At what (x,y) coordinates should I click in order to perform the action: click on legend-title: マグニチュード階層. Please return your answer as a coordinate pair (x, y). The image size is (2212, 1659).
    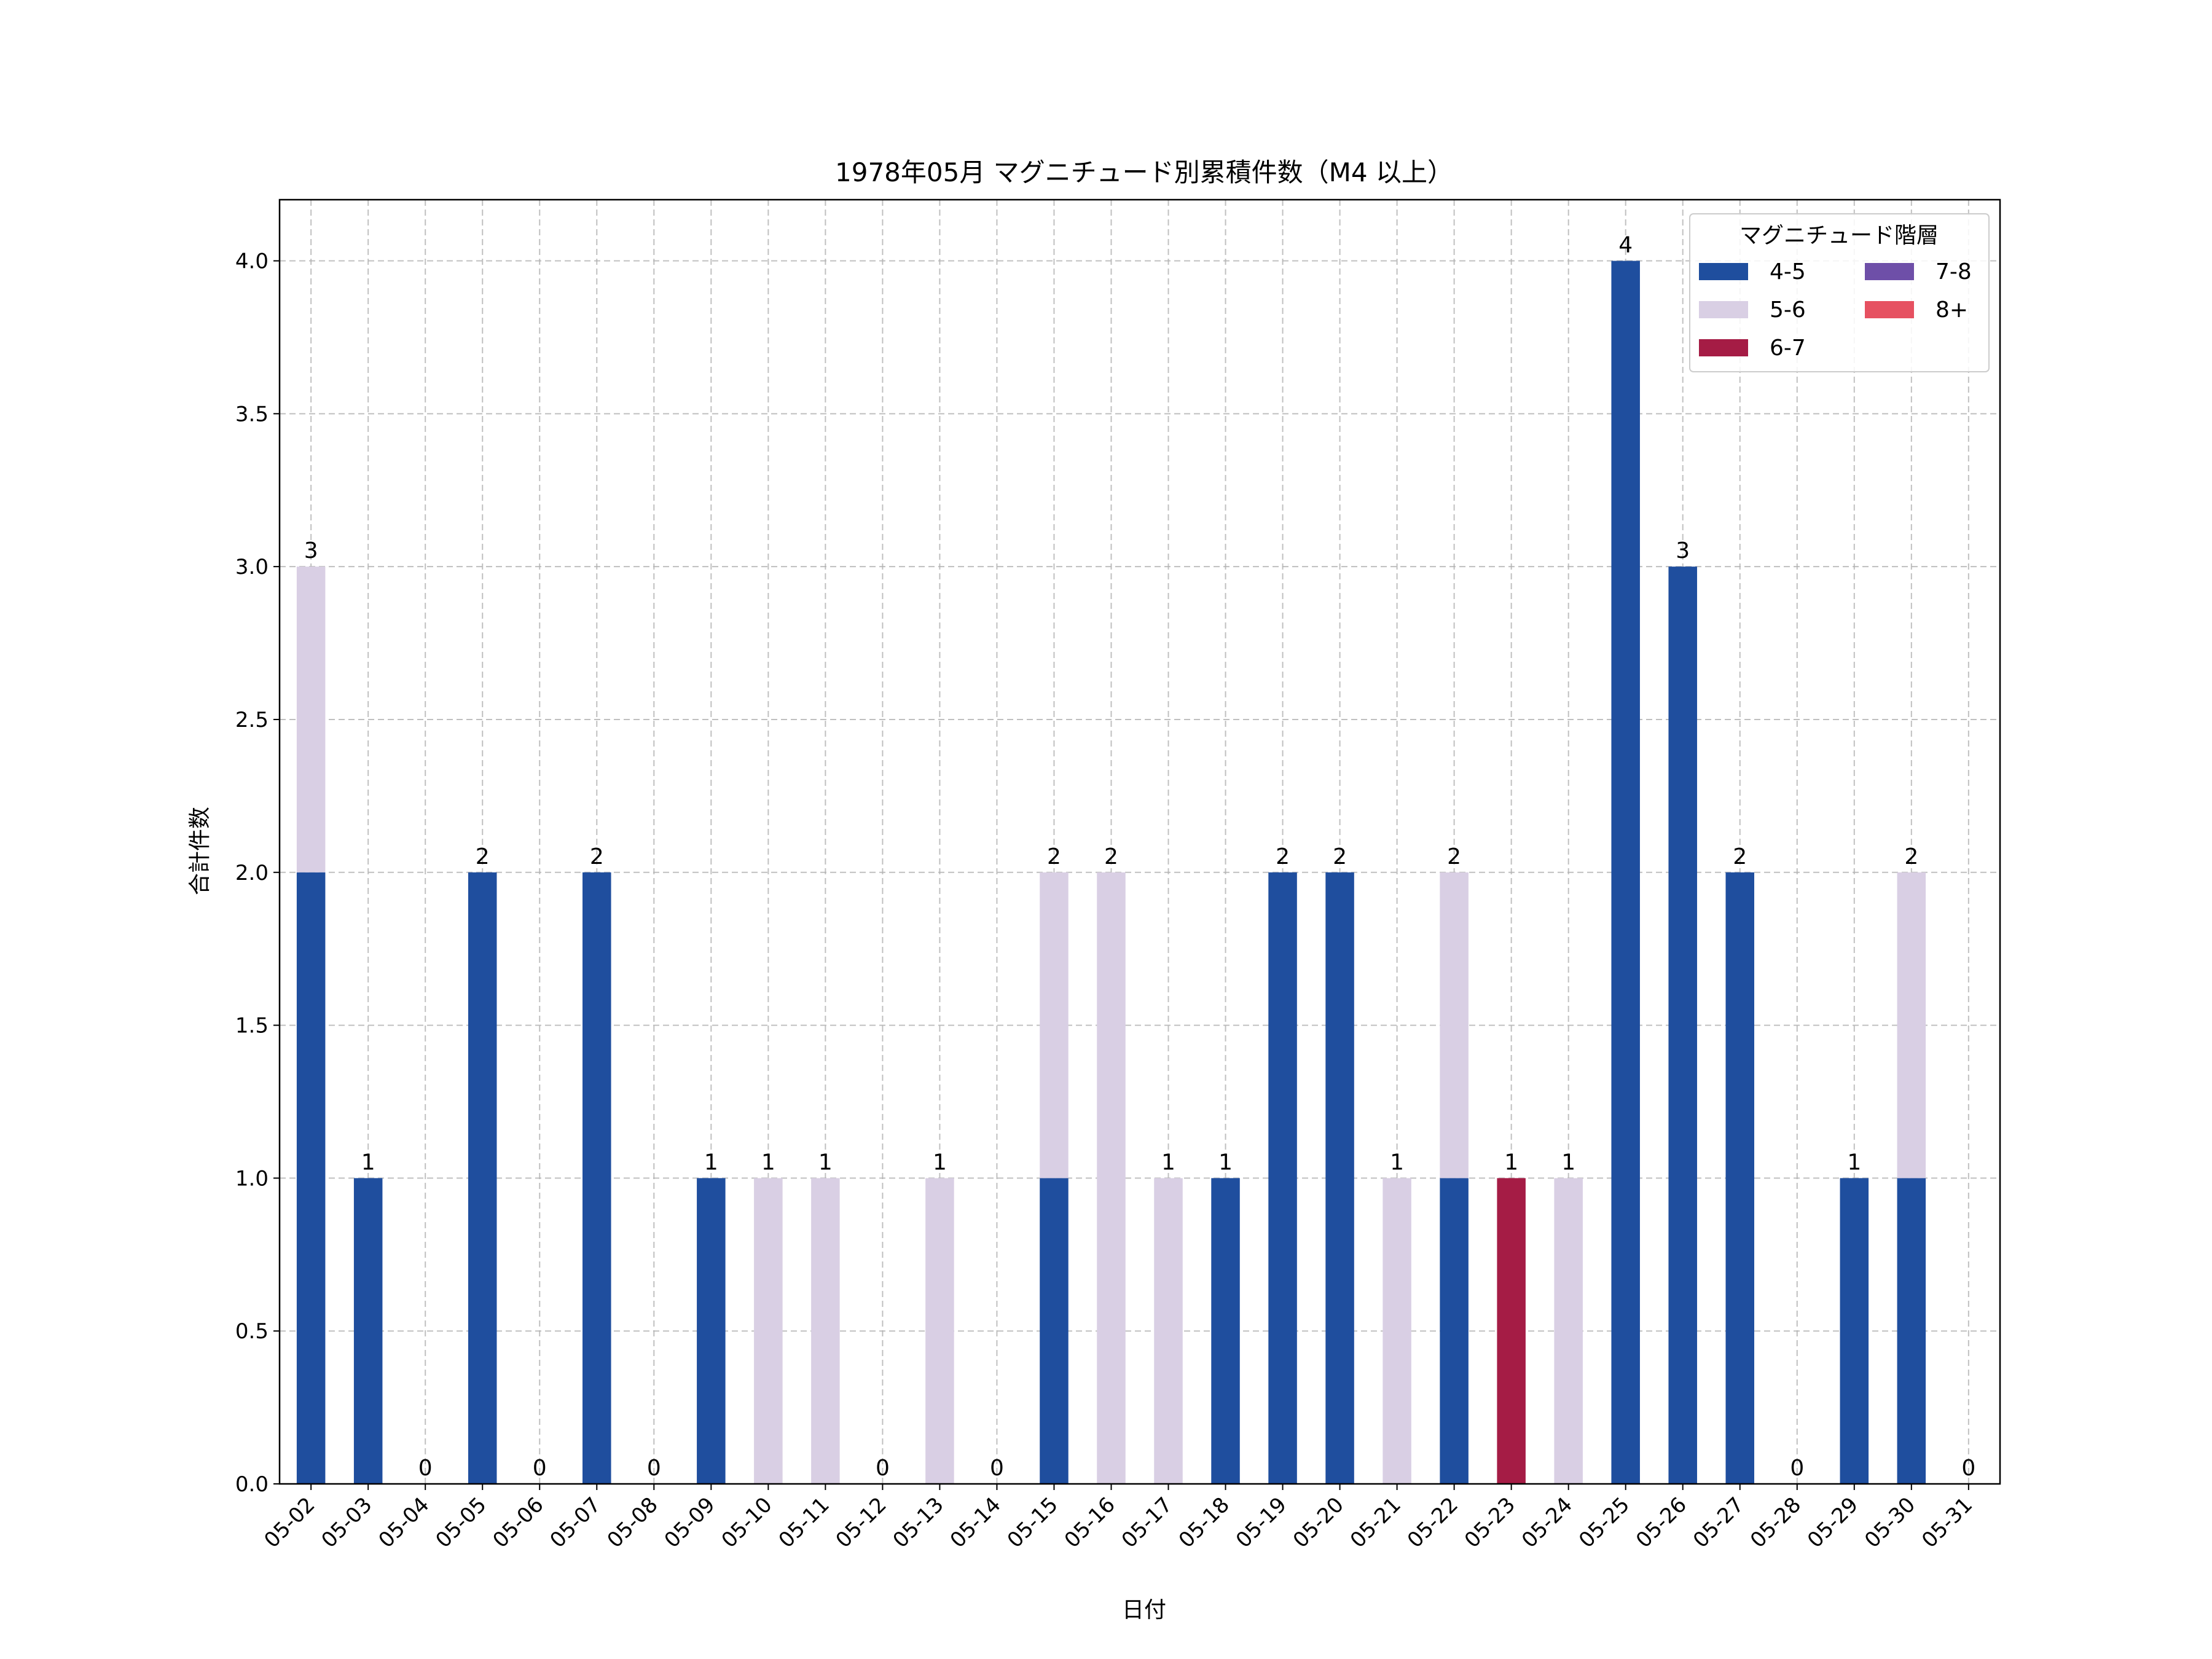
    Looking at the image, I should click on (1839, 235).